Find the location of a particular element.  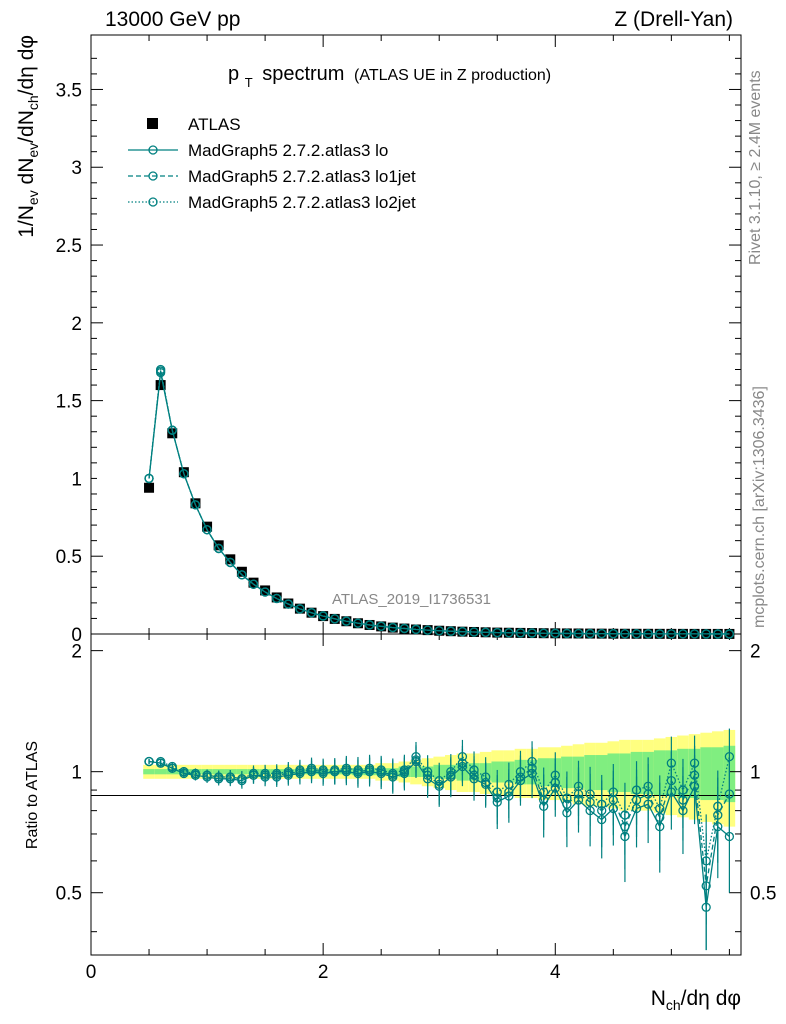

title-sub: T is located at coordinates (249, 82).